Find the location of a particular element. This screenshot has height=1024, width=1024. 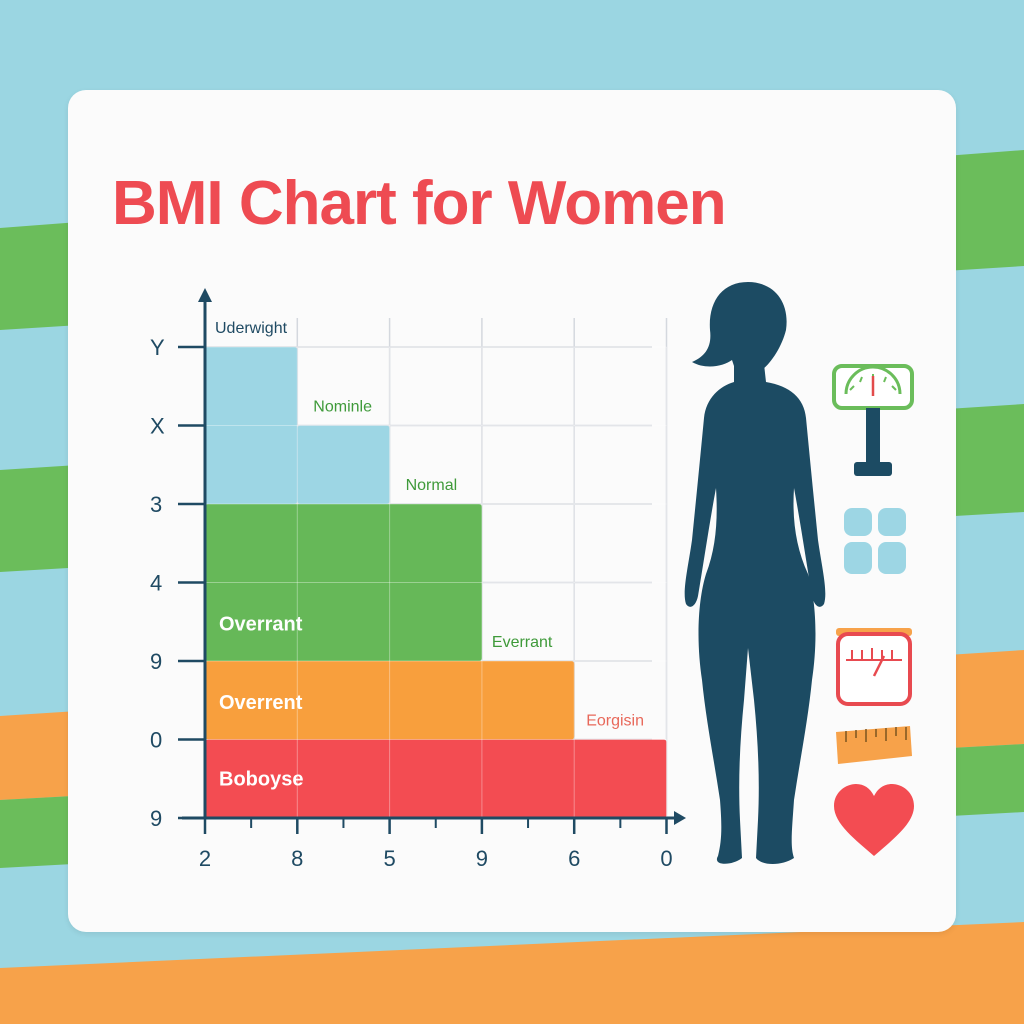

x-tick-label: 6 is located at coordinates (574, 858).